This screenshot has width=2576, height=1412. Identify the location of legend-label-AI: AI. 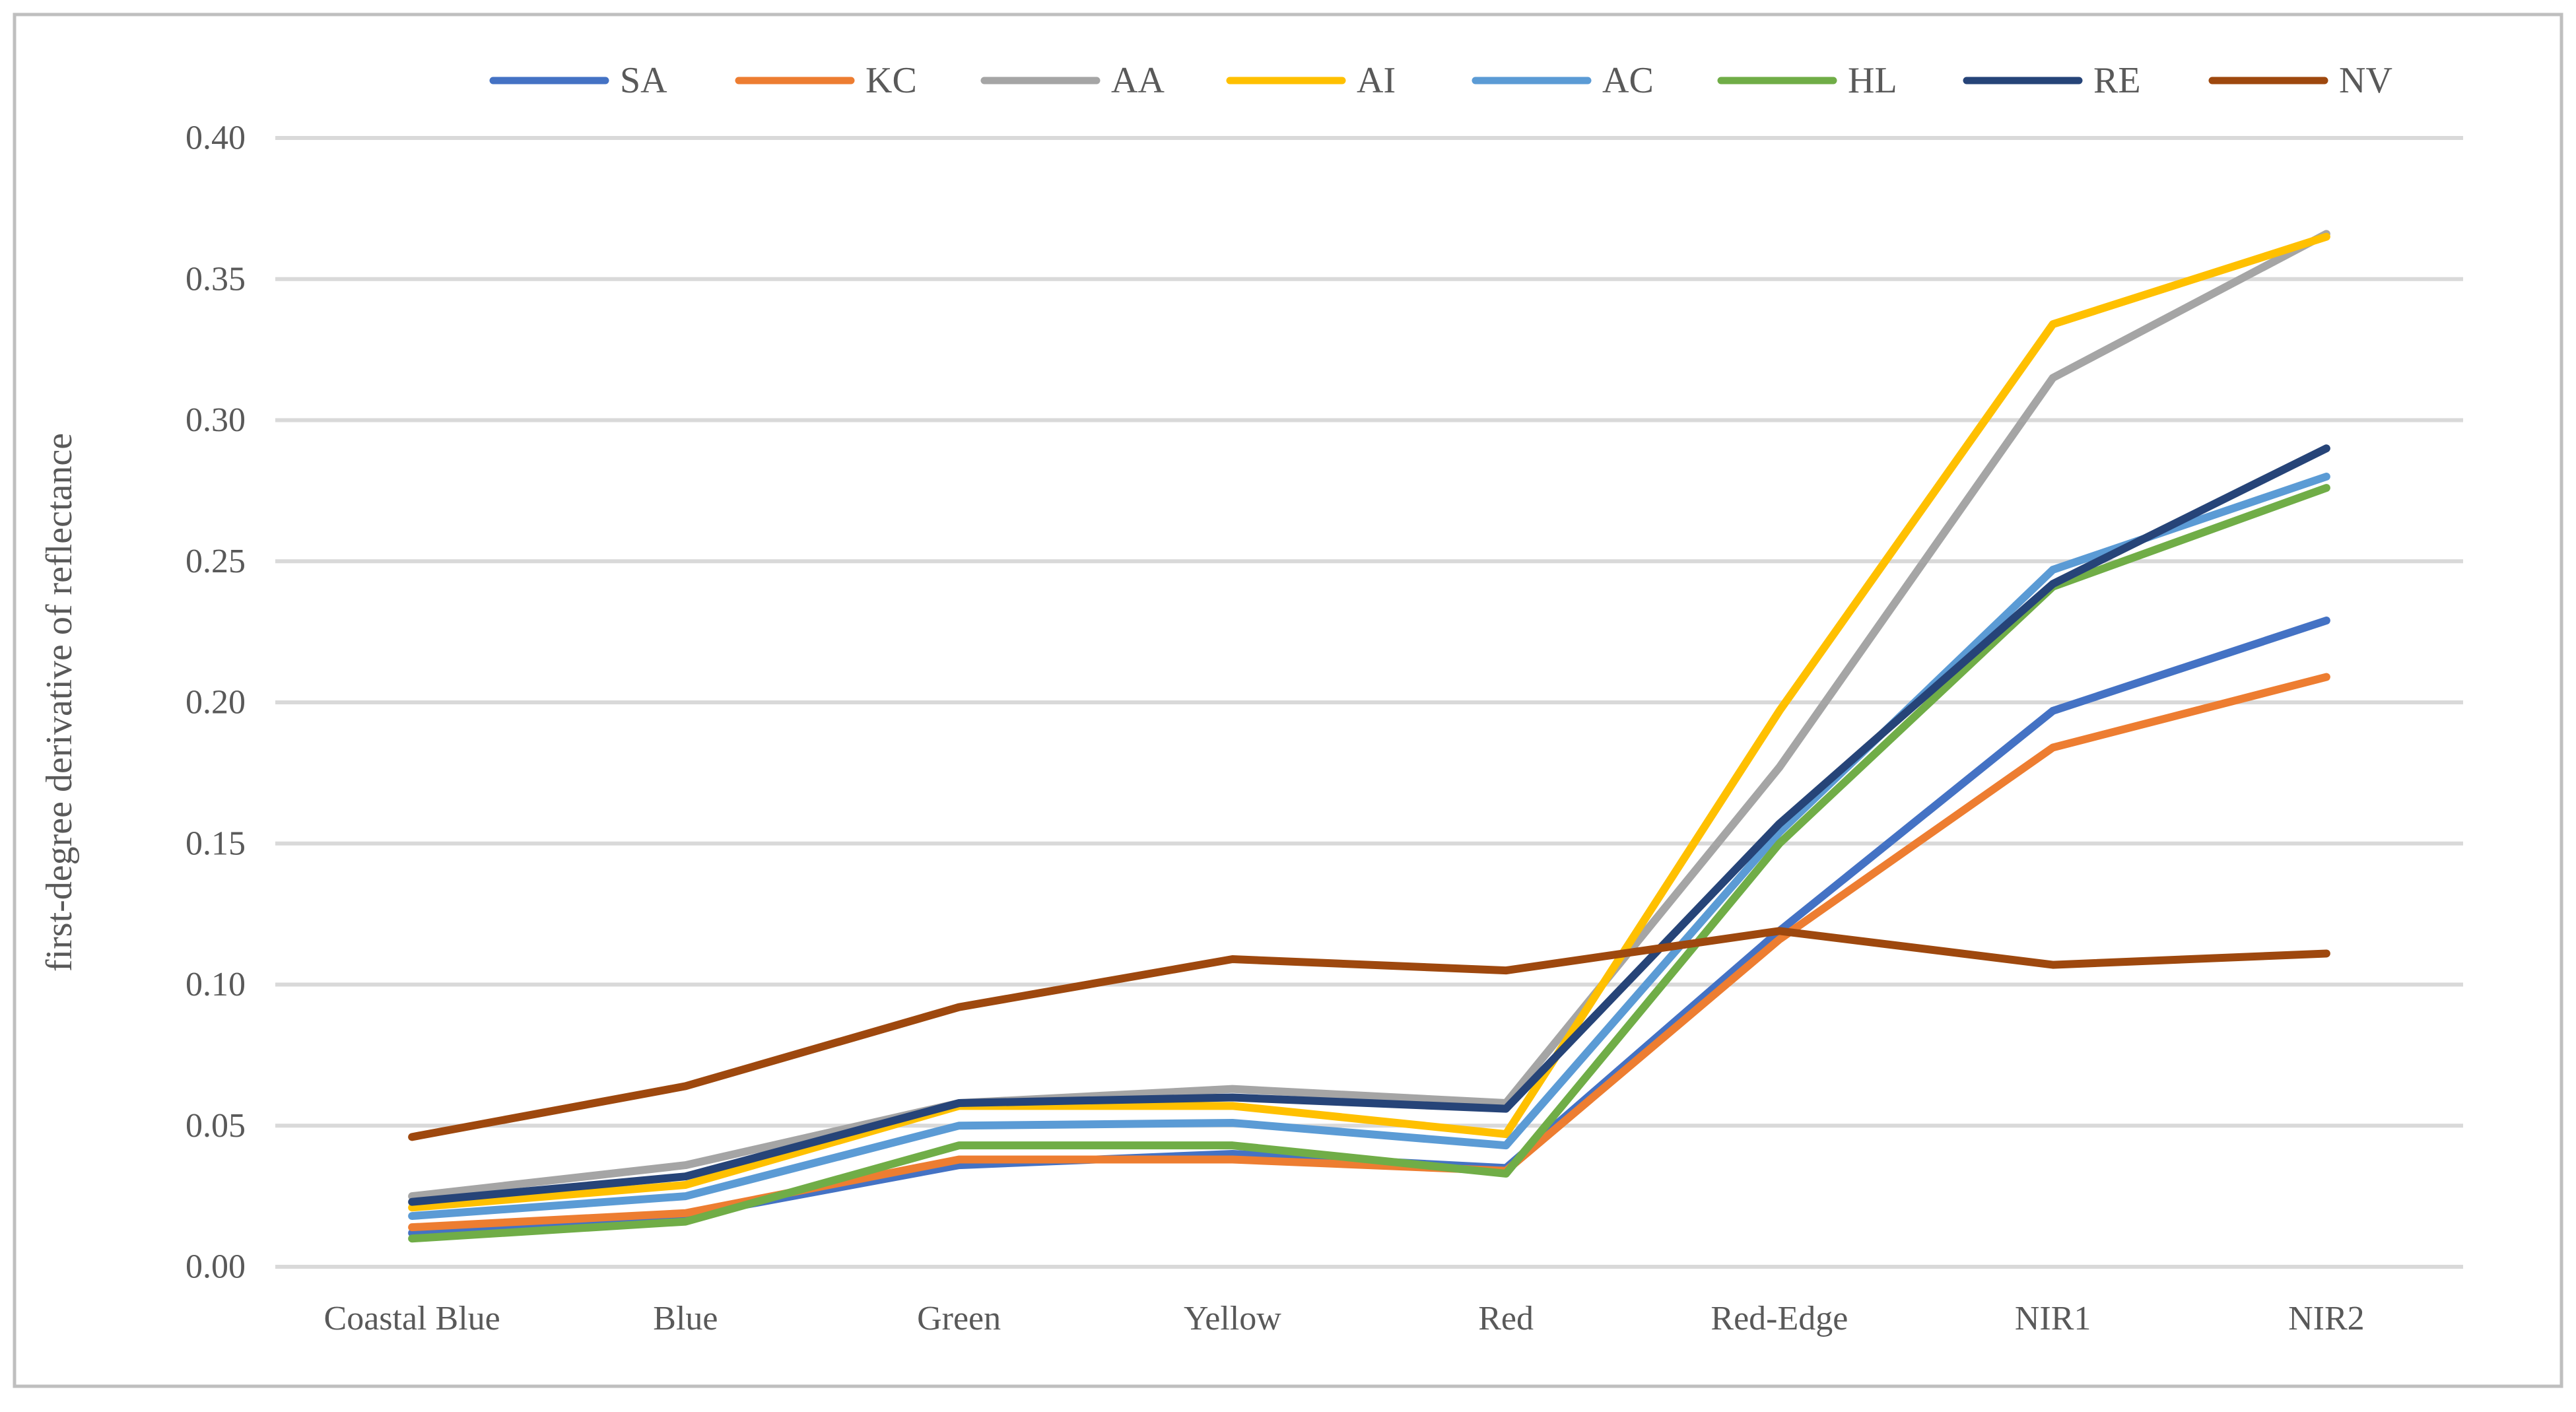
(1376, 80).